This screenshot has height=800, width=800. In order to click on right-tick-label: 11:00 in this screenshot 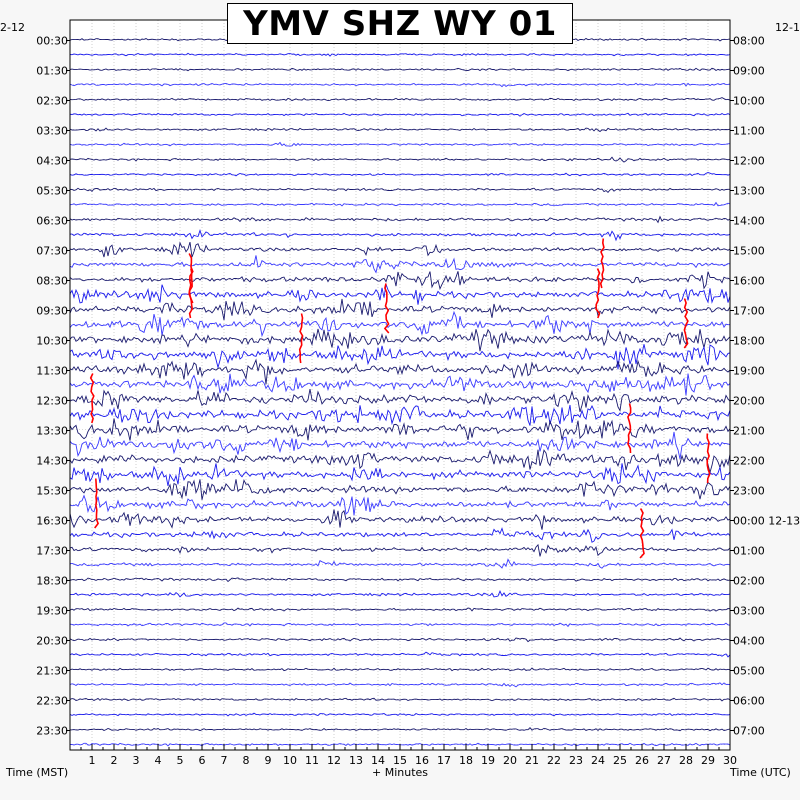, I will do `click(749, 131)`.